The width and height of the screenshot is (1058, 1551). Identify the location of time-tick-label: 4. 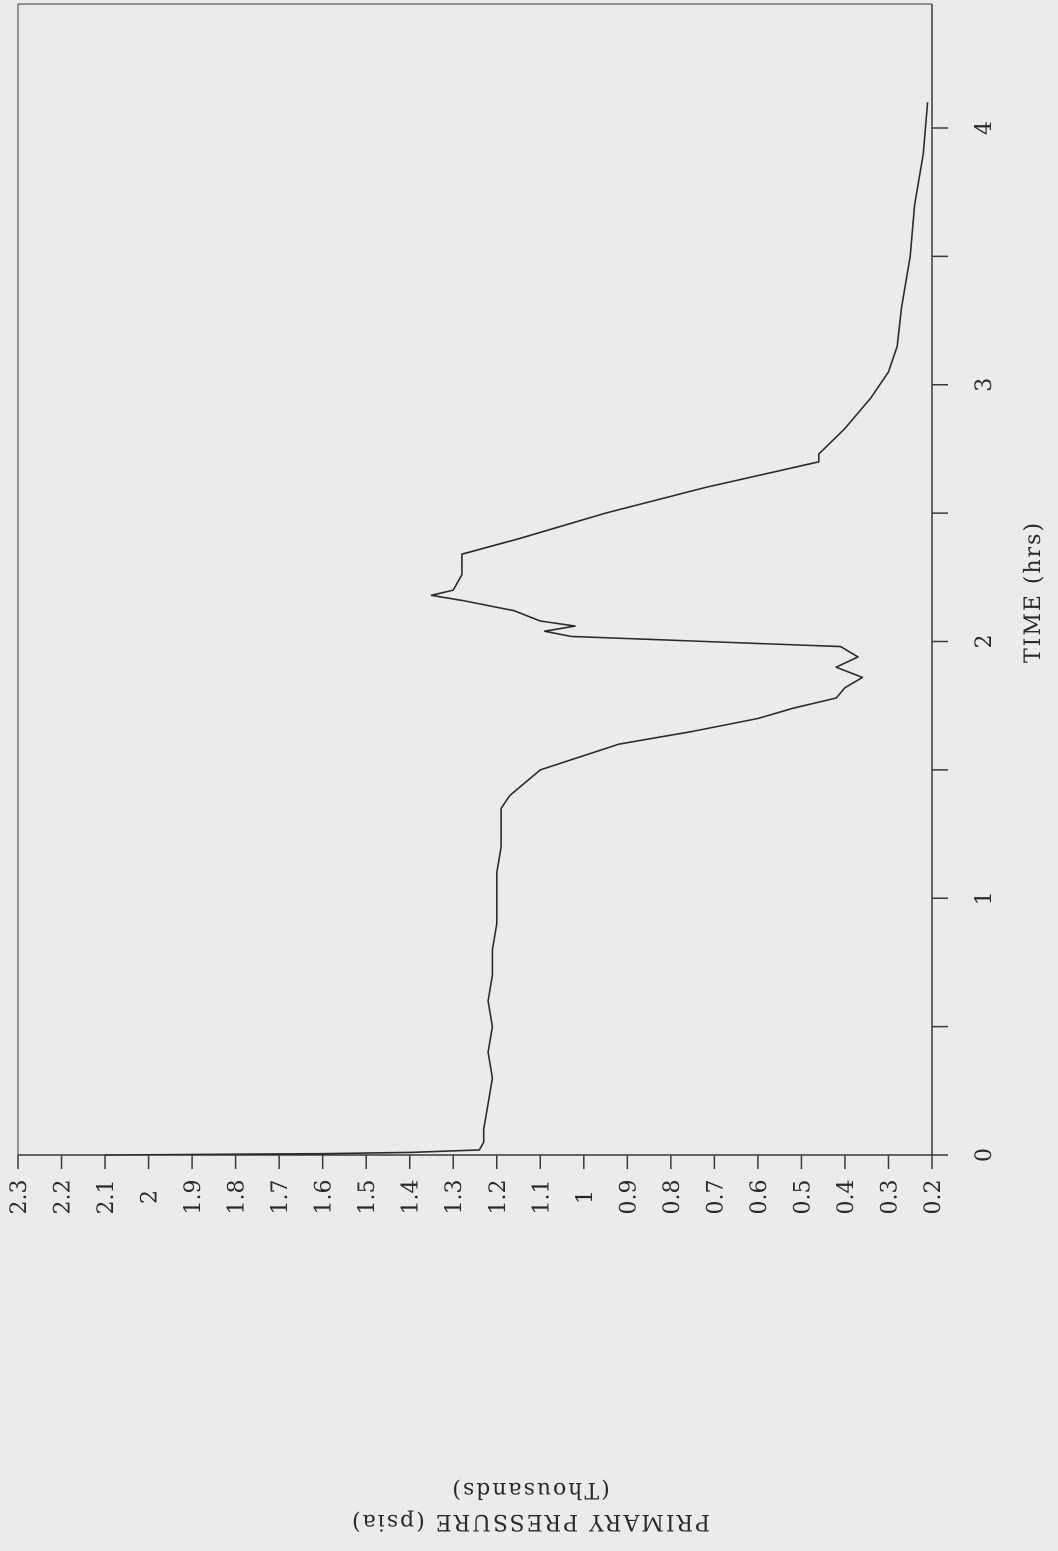
(984, 128).